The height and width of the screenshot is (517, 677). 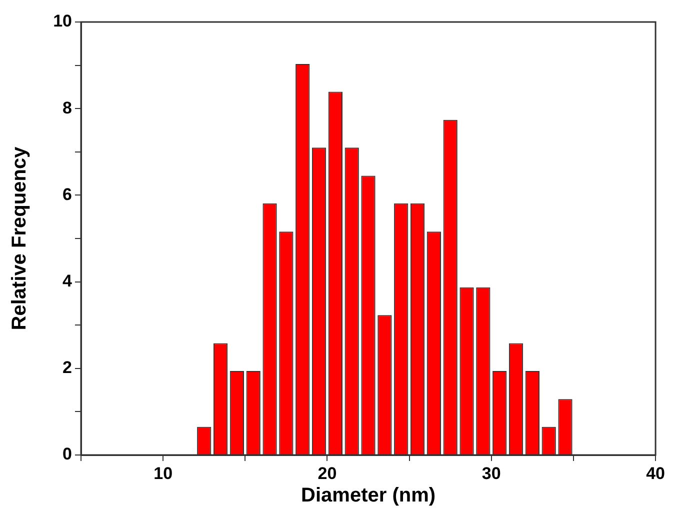 What do you see at coordinates (62, 21) in the screenshot?
I see `y-tick-label: 10` at bounding box center [62, 21].